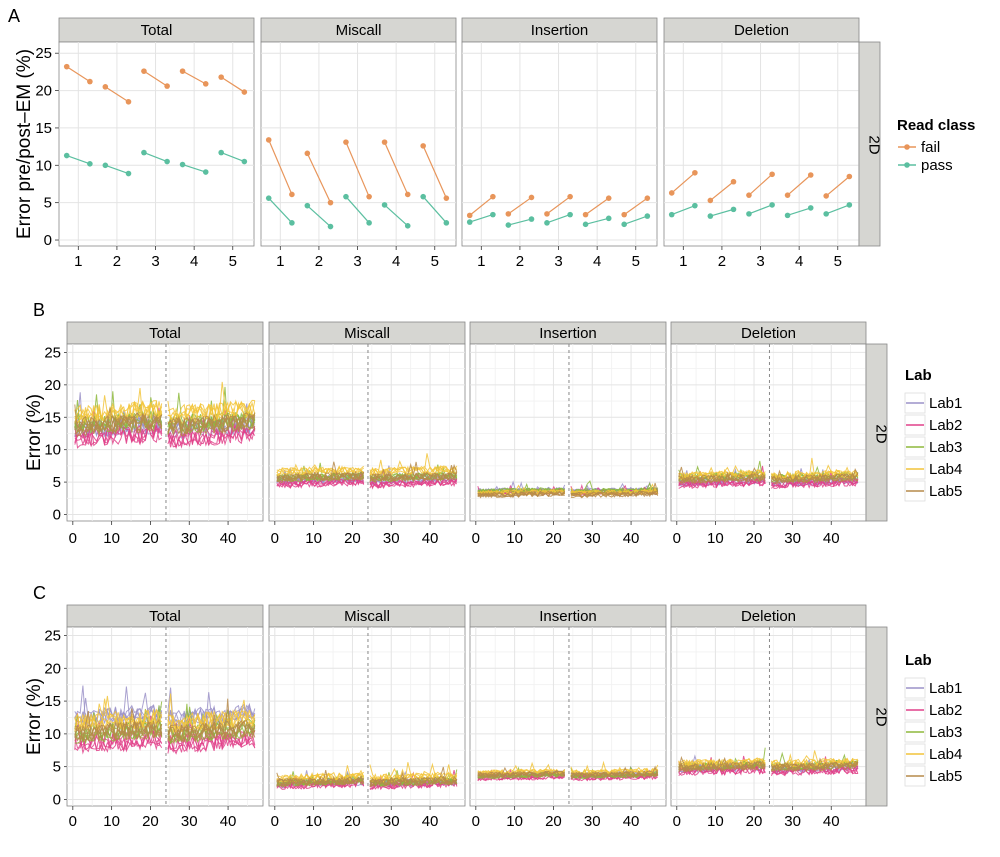 The height and width of the screenshot is (857, 1000). Describe the element at coordinates (558, 261) in the screenshot. I see `x-tick-label: 3` at that location.